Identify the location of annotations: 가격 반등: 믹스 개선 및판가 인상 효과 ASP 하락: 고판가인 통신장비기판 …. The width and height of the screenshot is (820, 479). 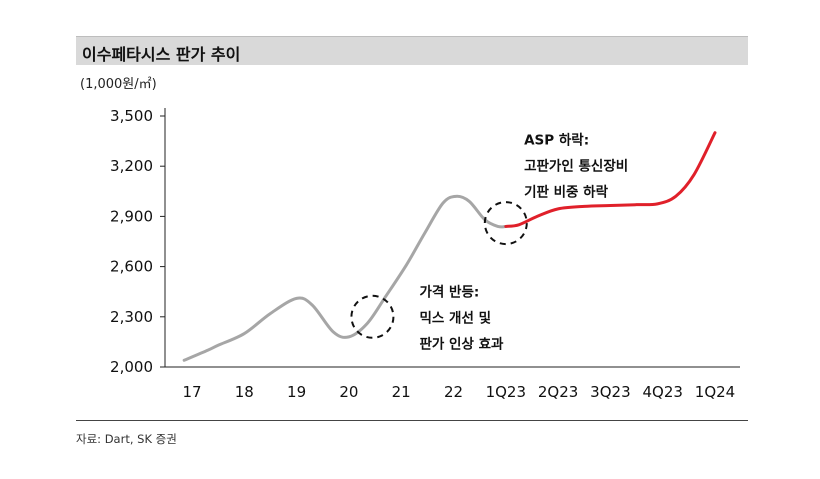
(524, 241).